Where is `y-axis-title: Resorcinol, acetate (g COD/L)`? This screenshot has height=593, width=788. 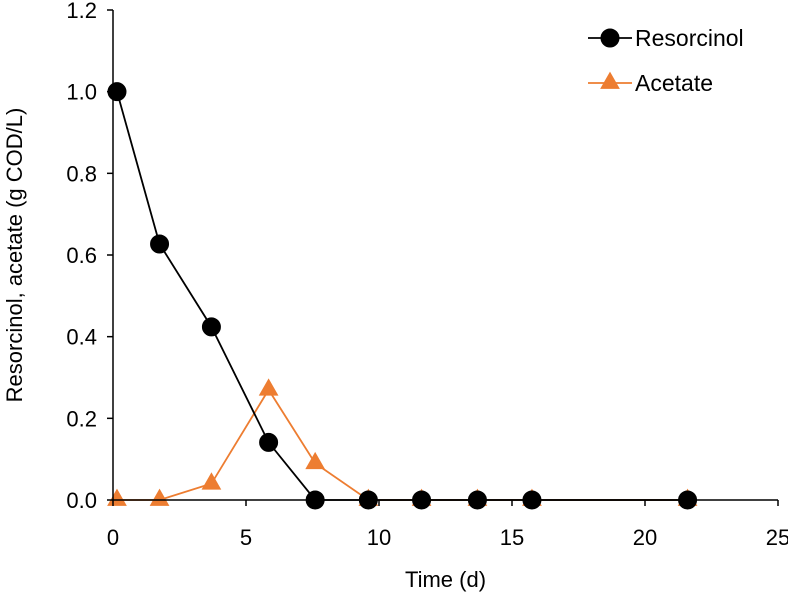 y-axis-title: Resorcinol, acetate (g COD/L) is located at coordinates (14, 255).